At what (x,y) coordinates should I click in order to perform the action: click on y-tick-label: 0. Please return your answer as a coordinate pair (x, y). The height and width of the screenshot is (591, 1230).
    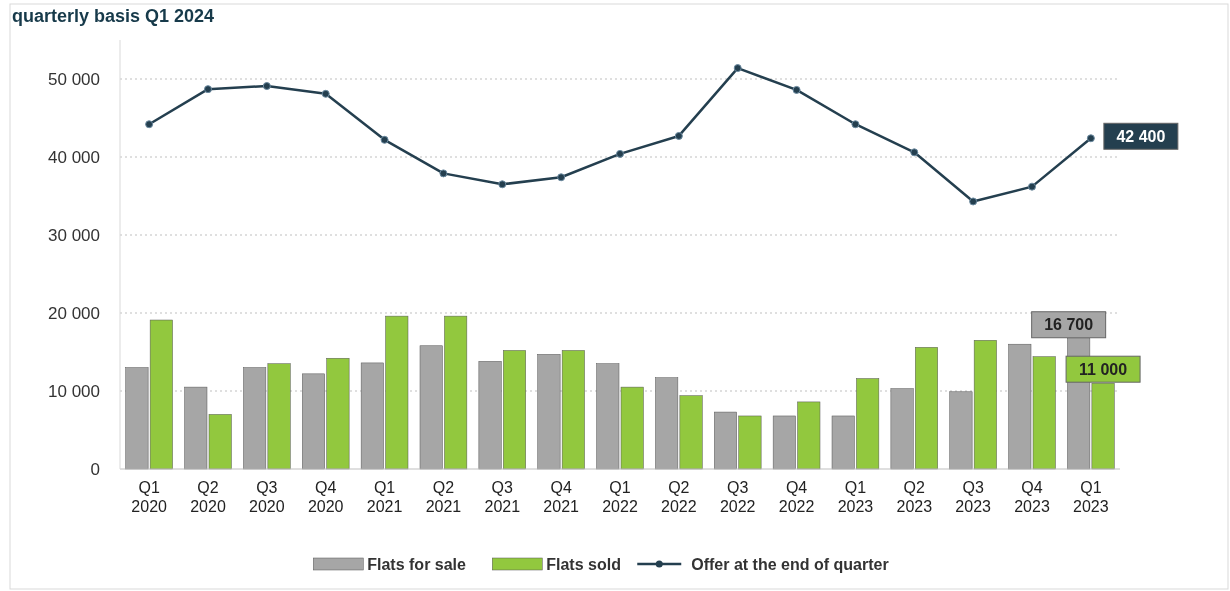
    Looking at the image, I should click on (95, 469).